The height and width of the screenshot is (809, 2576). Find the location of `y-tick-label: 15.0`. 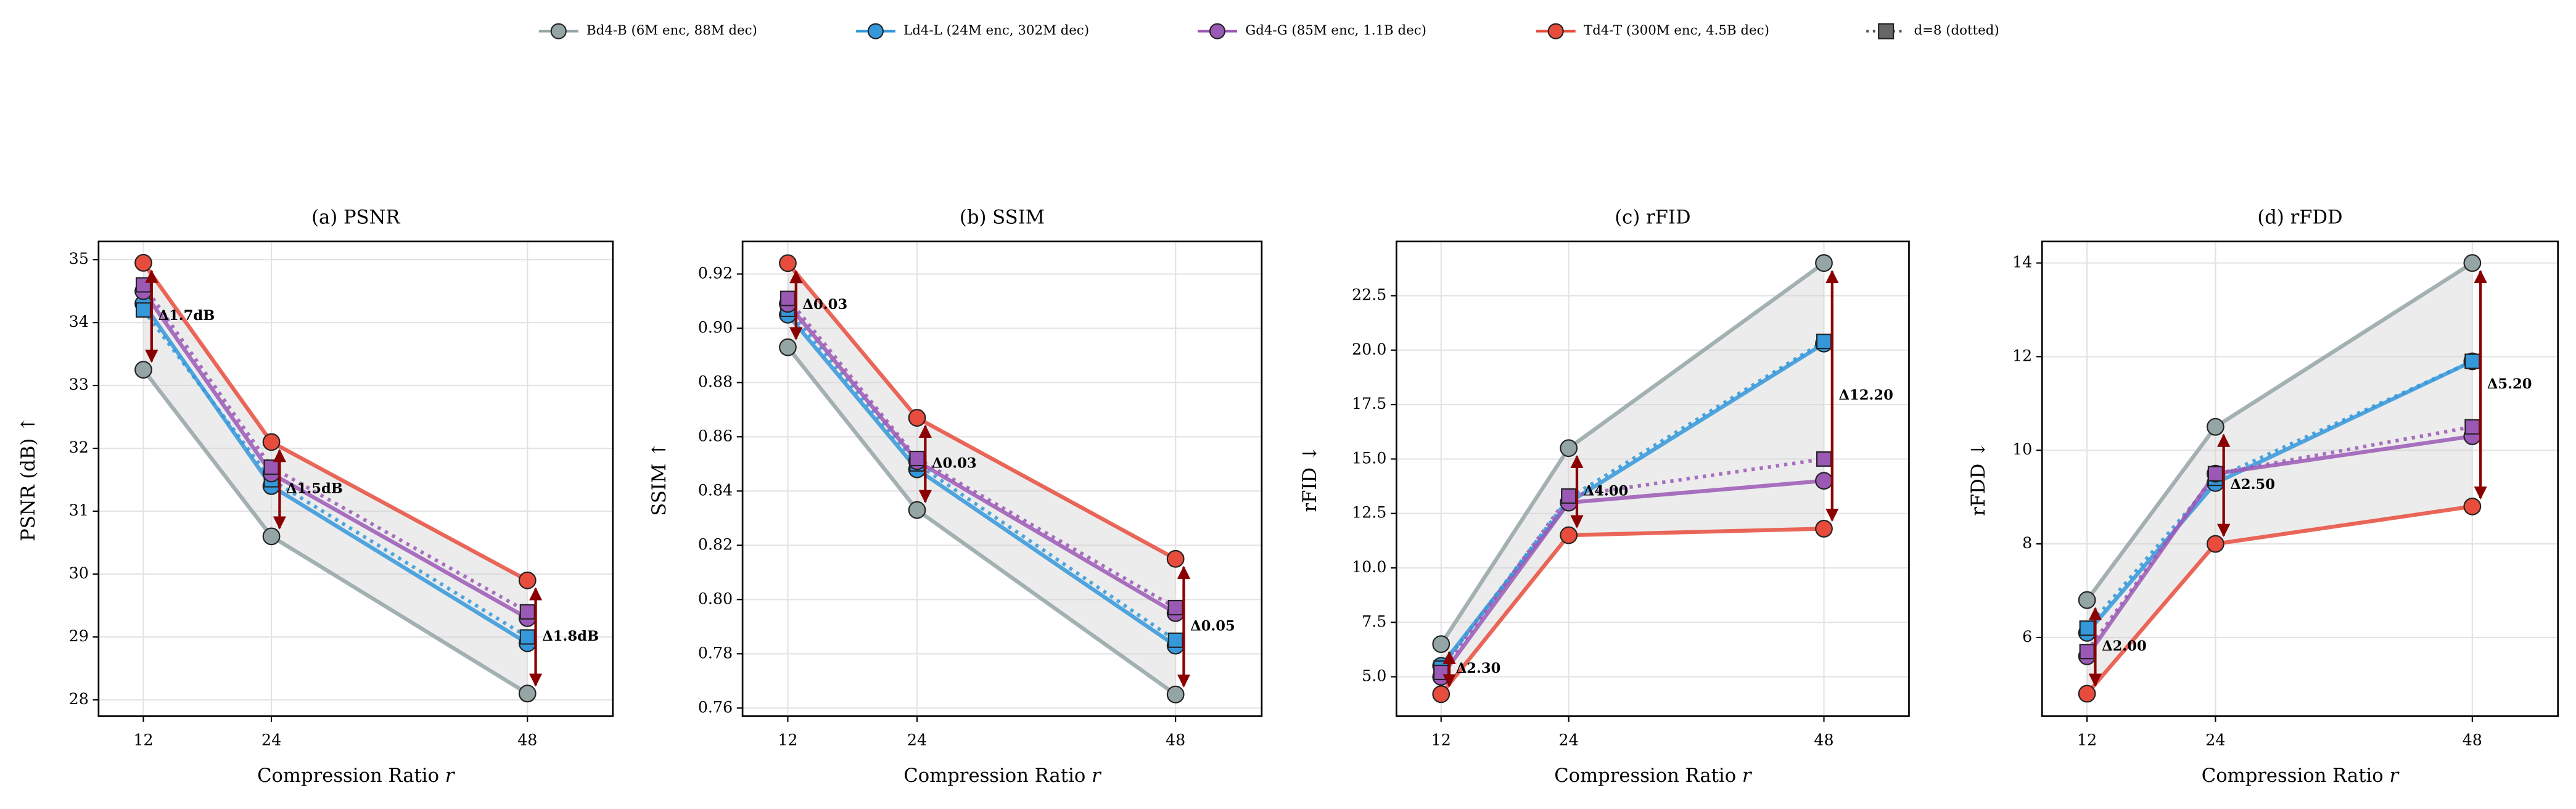

y-tick-label: 15.0 is located at coordinates (1369, 458).